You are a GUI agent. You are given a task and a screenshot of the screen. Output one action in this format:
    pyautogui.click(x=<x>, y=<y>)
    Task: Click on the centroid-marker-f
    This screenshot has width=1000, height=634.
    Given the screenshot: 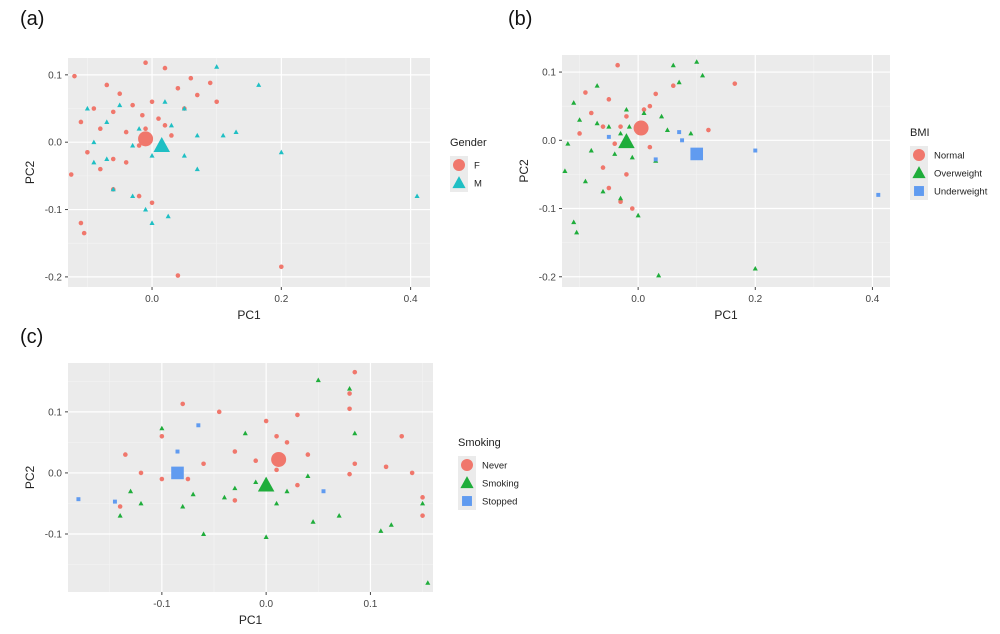 What is the action you would take?
    pyautogui.click(x=146, y=139)
    